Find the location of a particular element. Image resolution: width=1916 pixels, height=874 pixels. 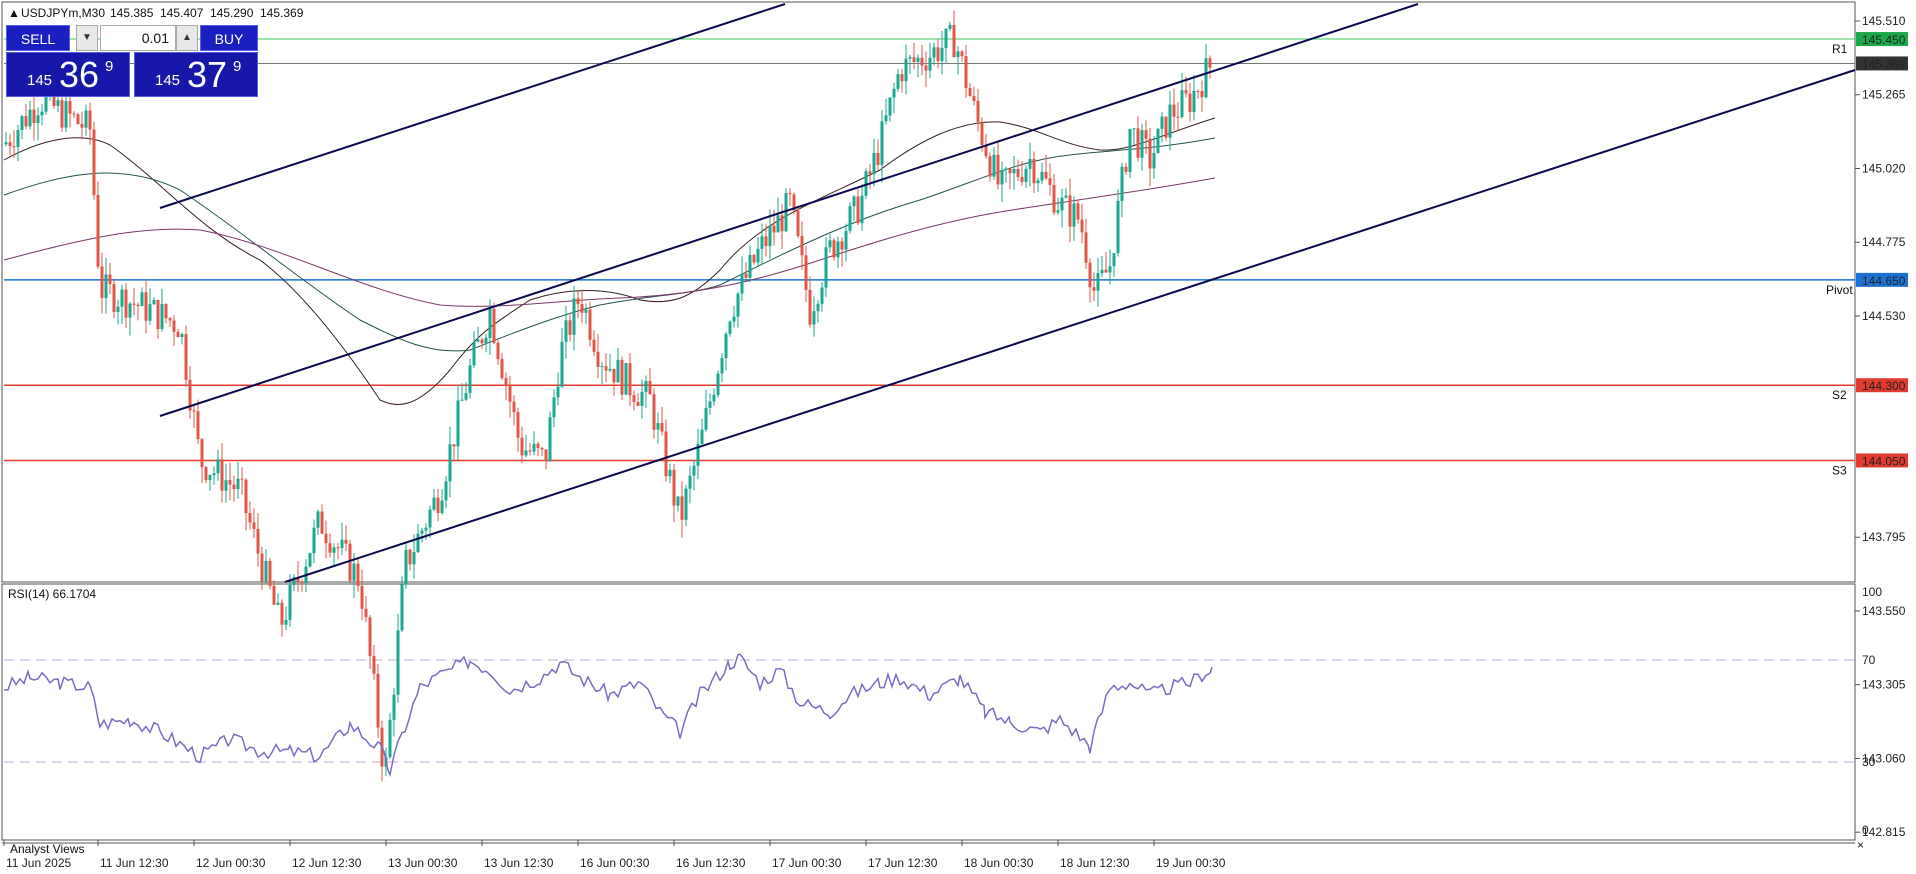

price-label-box is located at coordinates (1882, 460).